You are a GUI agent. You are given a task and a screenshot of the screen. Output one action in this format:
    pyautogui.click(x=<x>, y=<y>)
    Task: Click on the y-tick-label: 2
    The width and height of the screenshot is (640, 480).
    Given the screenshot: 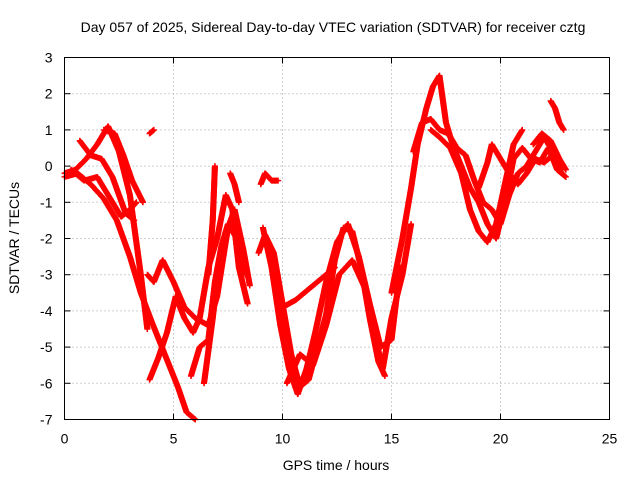 What is the action you would take?
    pyautogui.click(x=49, y=94)
    